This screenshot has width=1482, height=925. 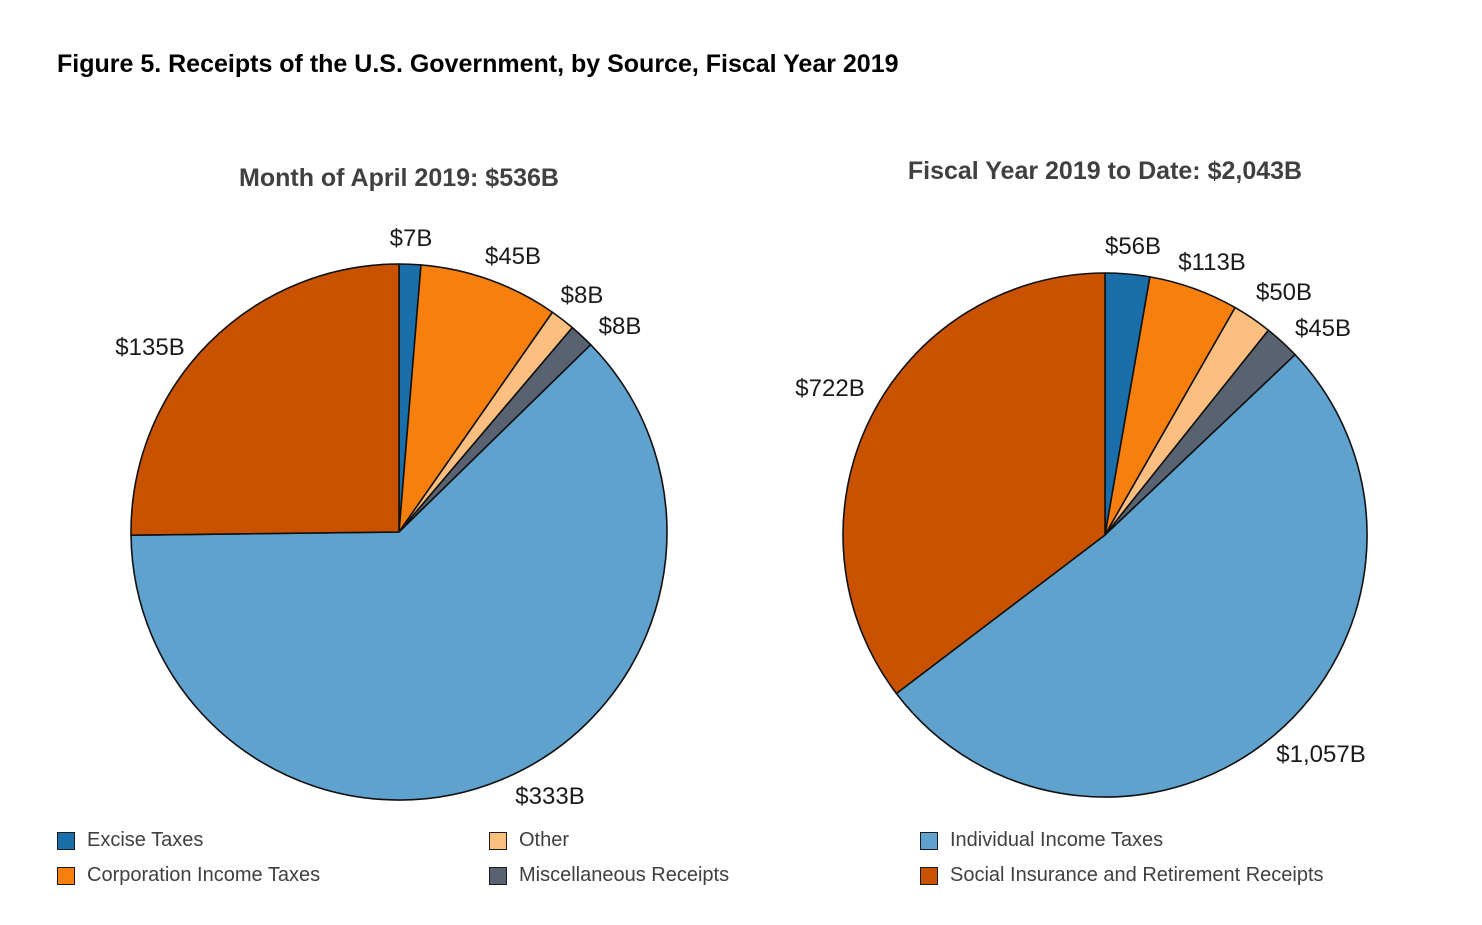 I want to click on data-label-individual-income-taxes: $1,057B, so click(x=1320, y=754).